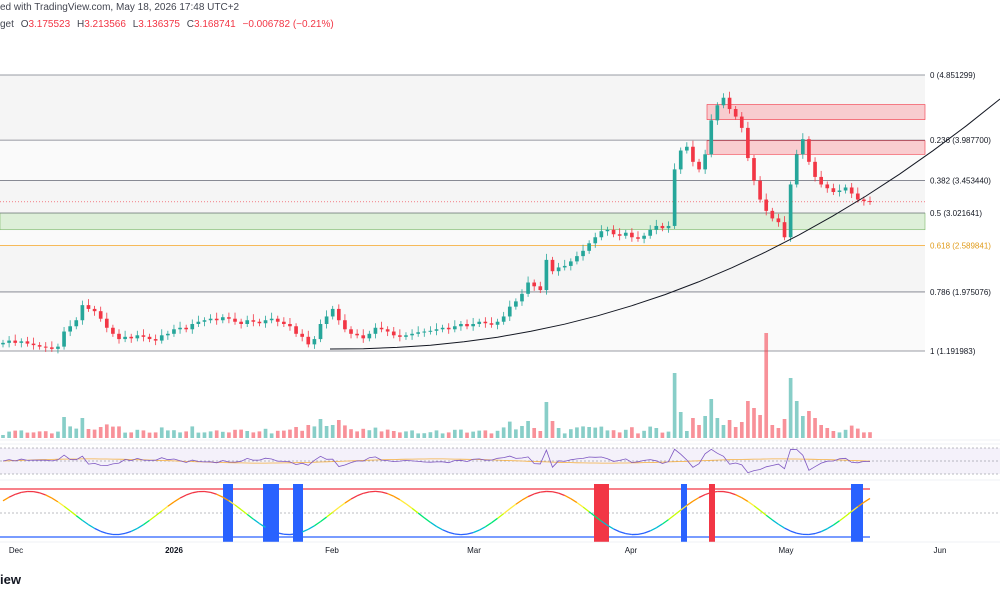 The width and height of the screenshot is (1000, 600). I want to click on close-label: C, so click(190, 24).